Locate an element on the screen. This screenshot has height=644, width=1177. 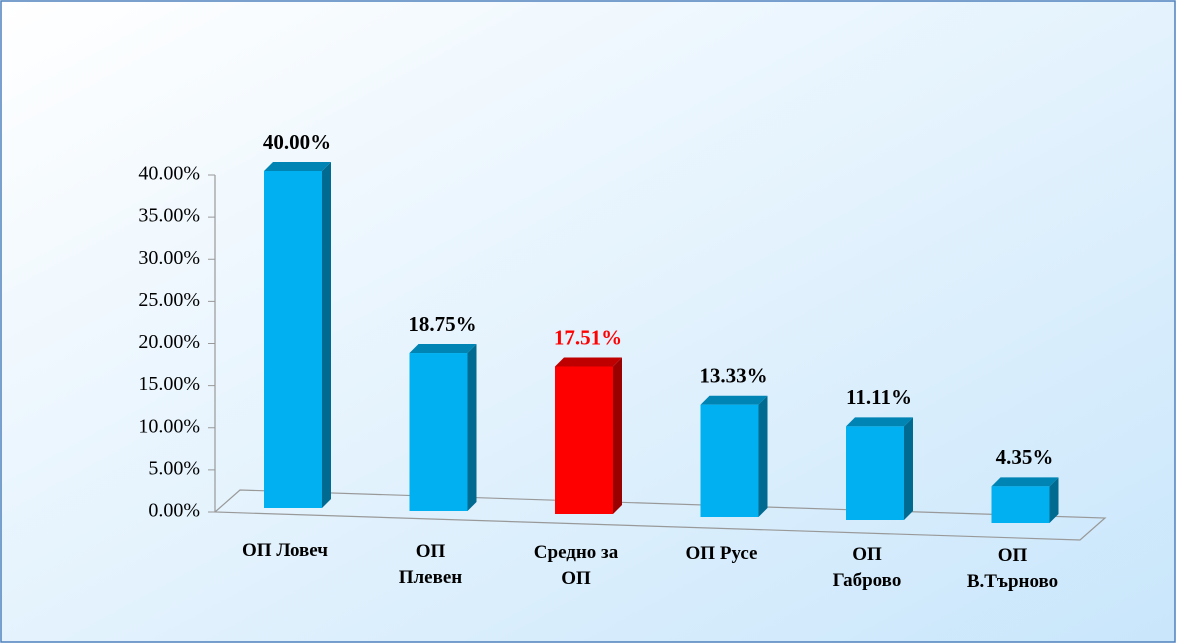
value-label: 11.11% is located at coordinates (879, 397).